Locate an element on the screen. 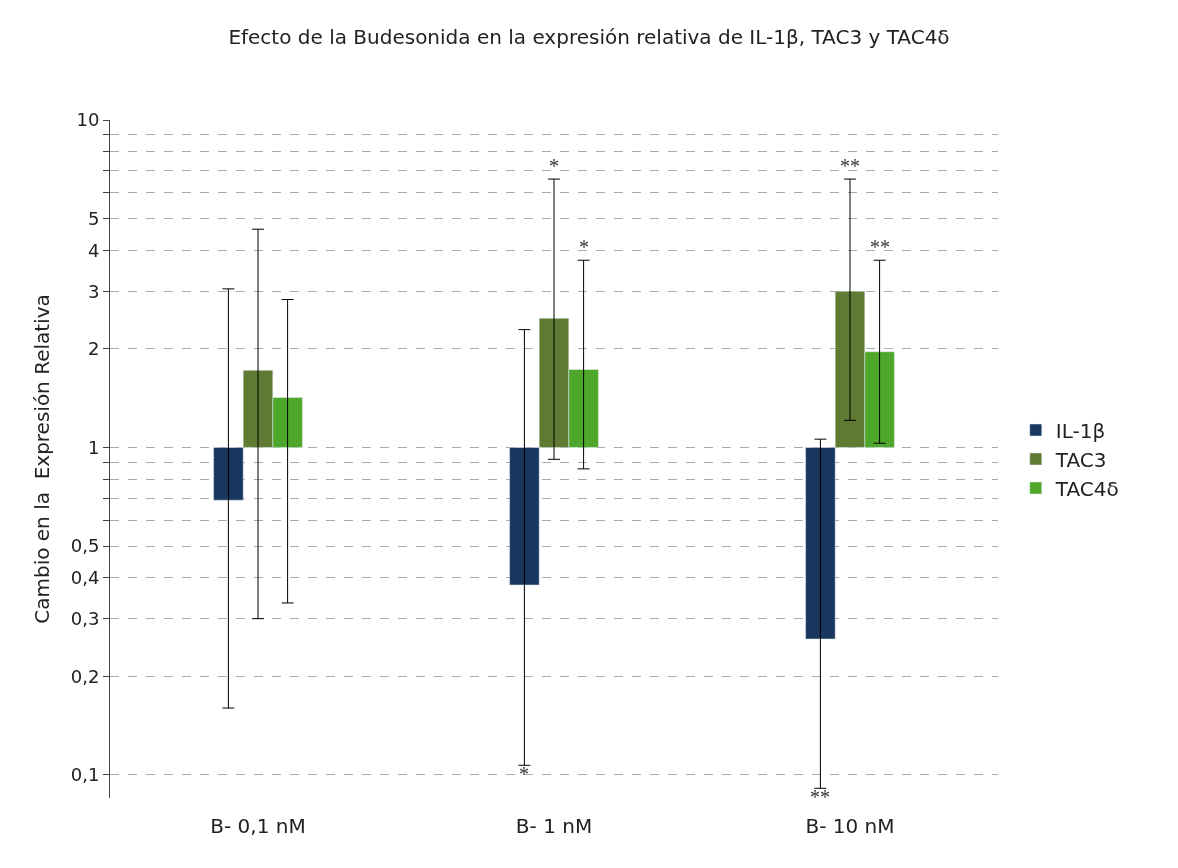 Image resolution: width=1178 pixels, height=868 pixels. y-tick-label: 0,4 is located at coordinates (85, 578).